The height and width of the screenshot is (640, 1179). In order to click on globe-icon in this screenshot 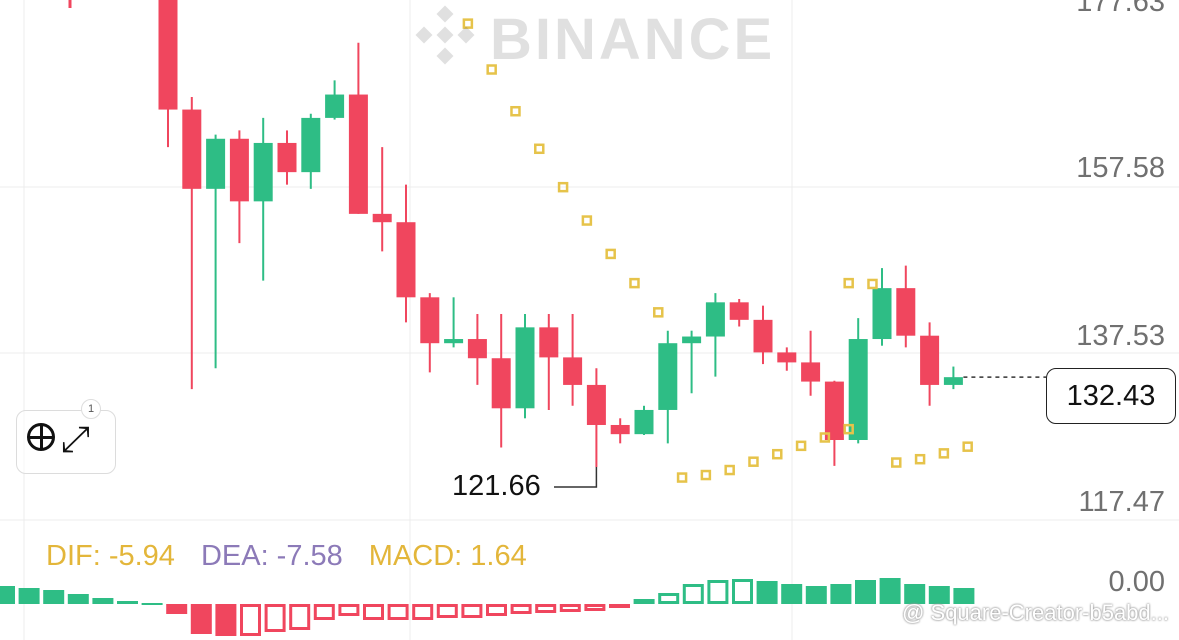, I will do `click(41, 437)`.